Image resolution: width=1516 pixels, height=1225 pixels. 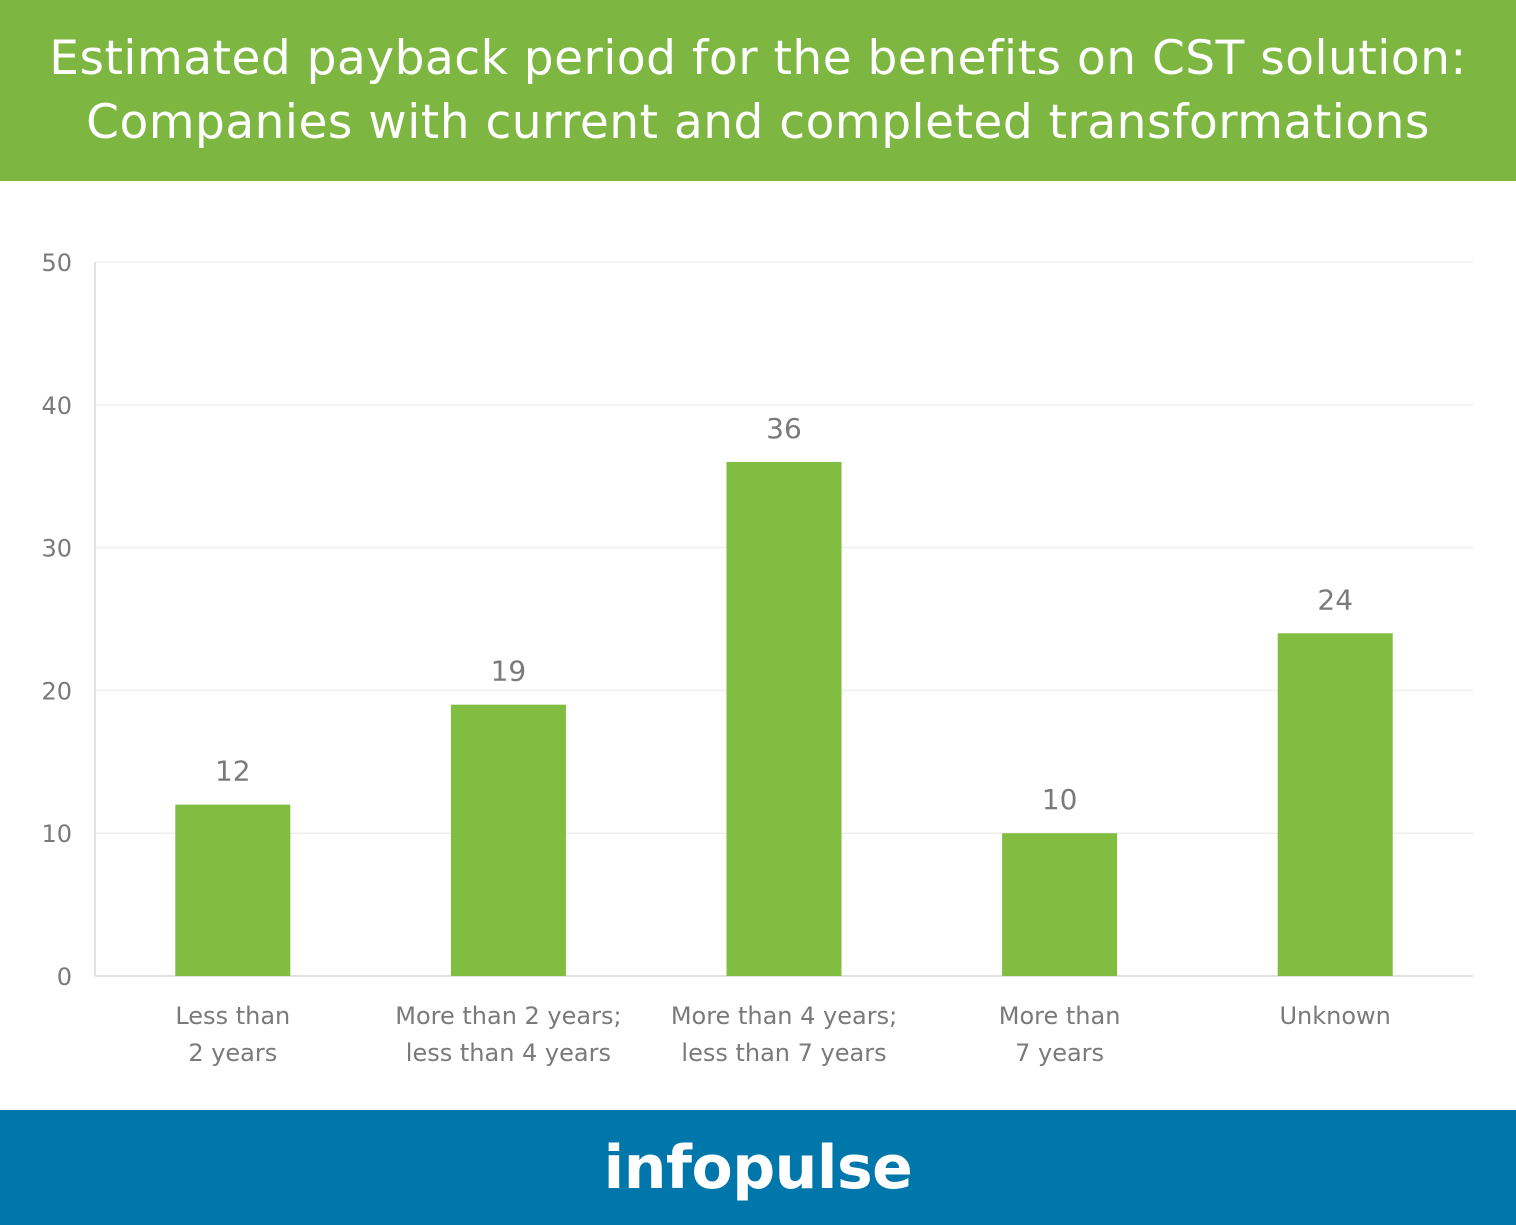 I want to click on data-label: 10, so click(x=1060, y=799).